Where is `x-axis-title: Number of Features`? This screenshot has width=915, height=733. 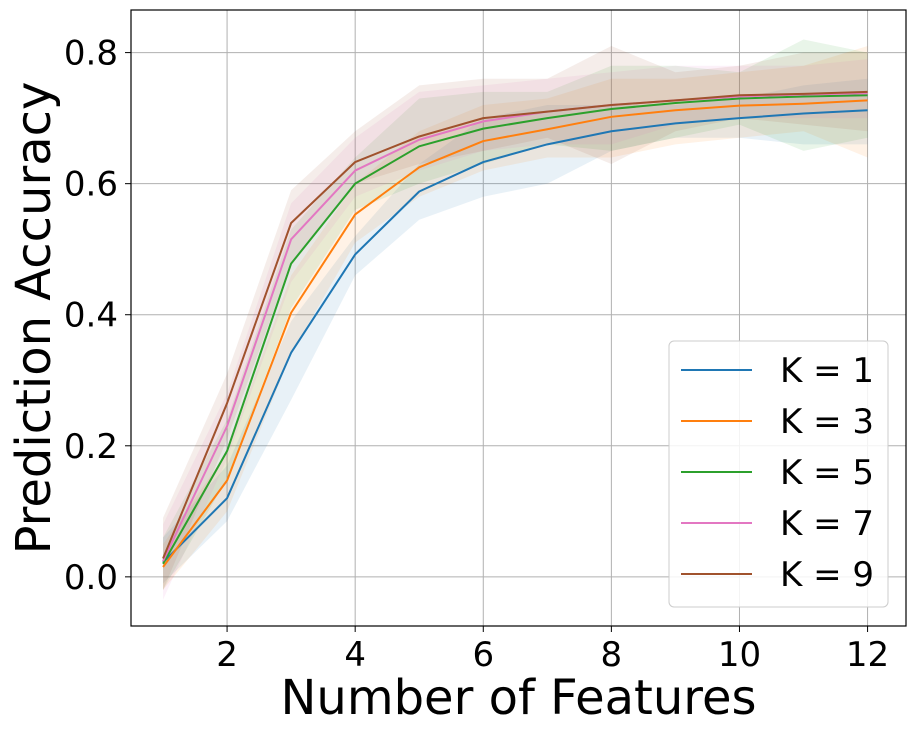
x-axis-title: Number of Features is located at coordinates (519, 698).